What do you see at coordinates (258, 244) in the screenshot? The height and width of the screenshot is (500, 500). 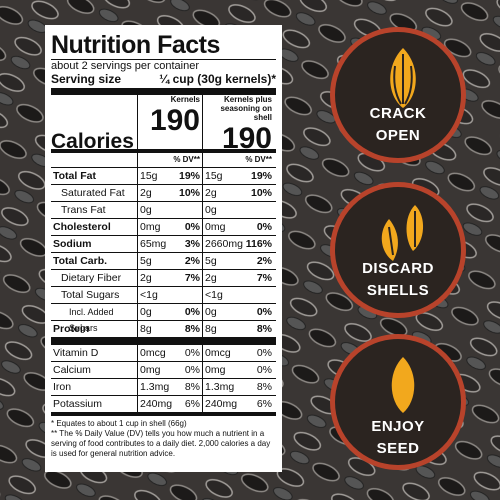 I see `daily-value: 116%` at bounding box center [258, 244].